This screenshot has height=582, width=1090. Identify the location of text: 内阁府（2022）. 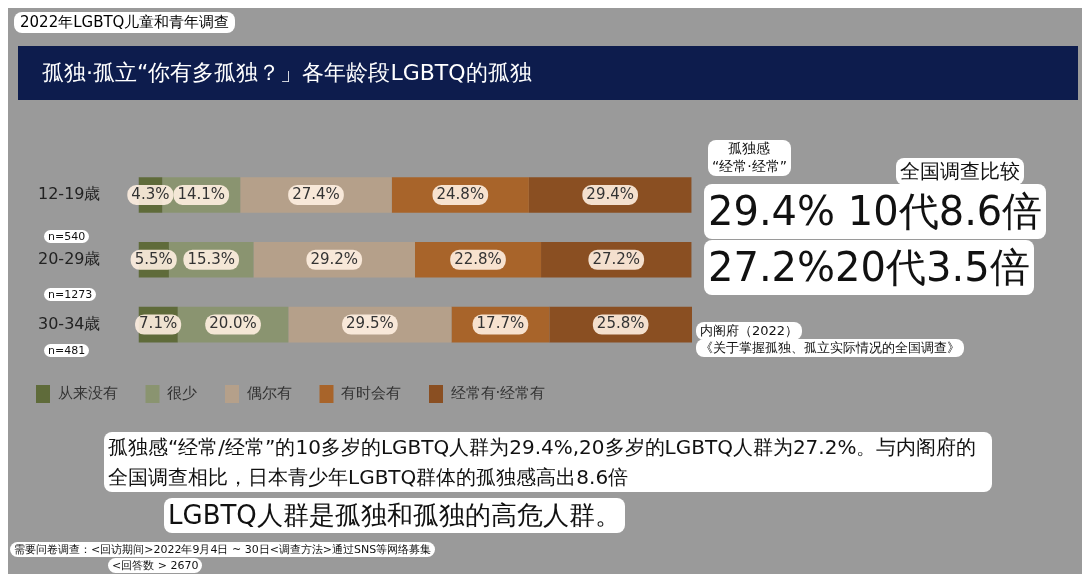
(749, 331).